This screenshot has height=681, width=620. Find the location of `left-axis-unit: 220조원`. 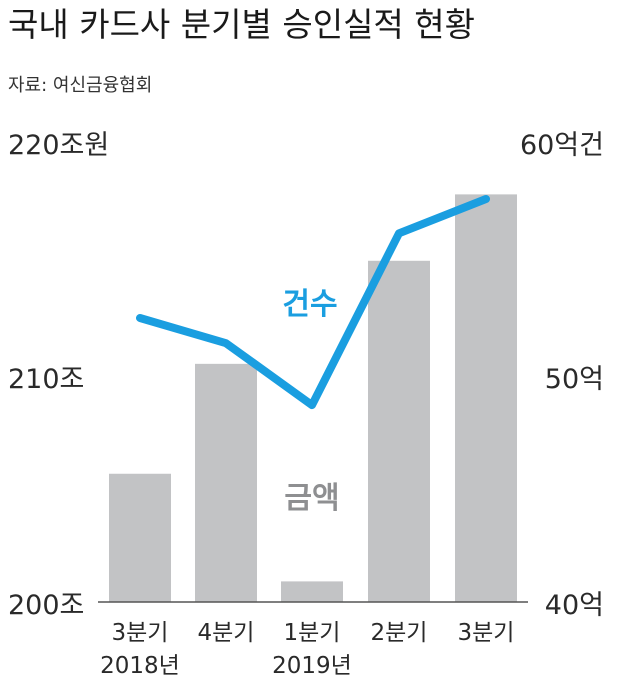

left-axis-unit: 220조원 is located at coordinates (58, 145).